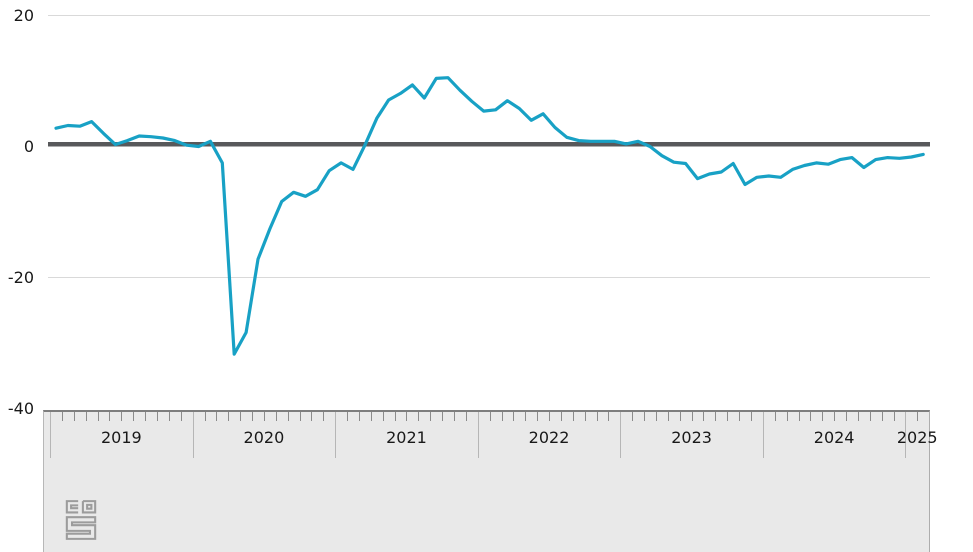  Describe the element at coordinates (691, 437) in the screenshot. I see `x-axis-year-label: 2023` at that location.